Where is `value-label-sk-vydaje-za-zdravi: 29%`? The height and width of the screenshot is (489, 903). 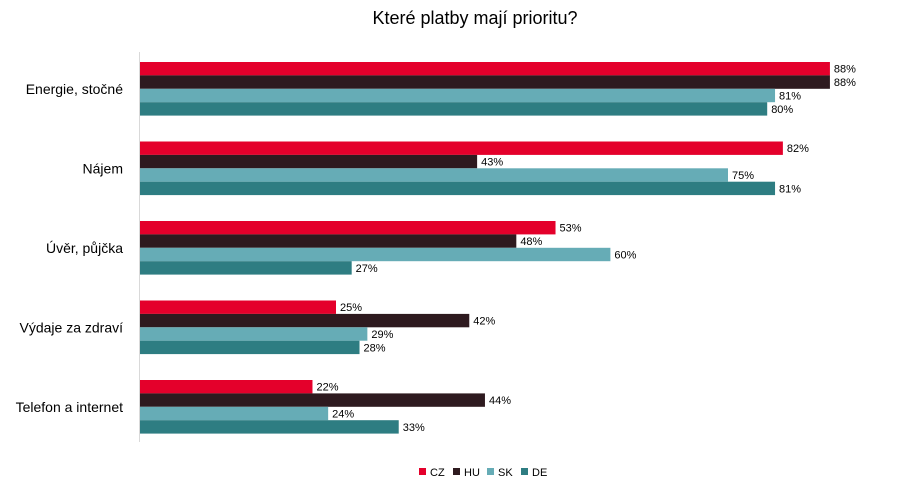
value-label-sk-vydaje-za-zdravi: 29% is located at coordinates (382, 335).